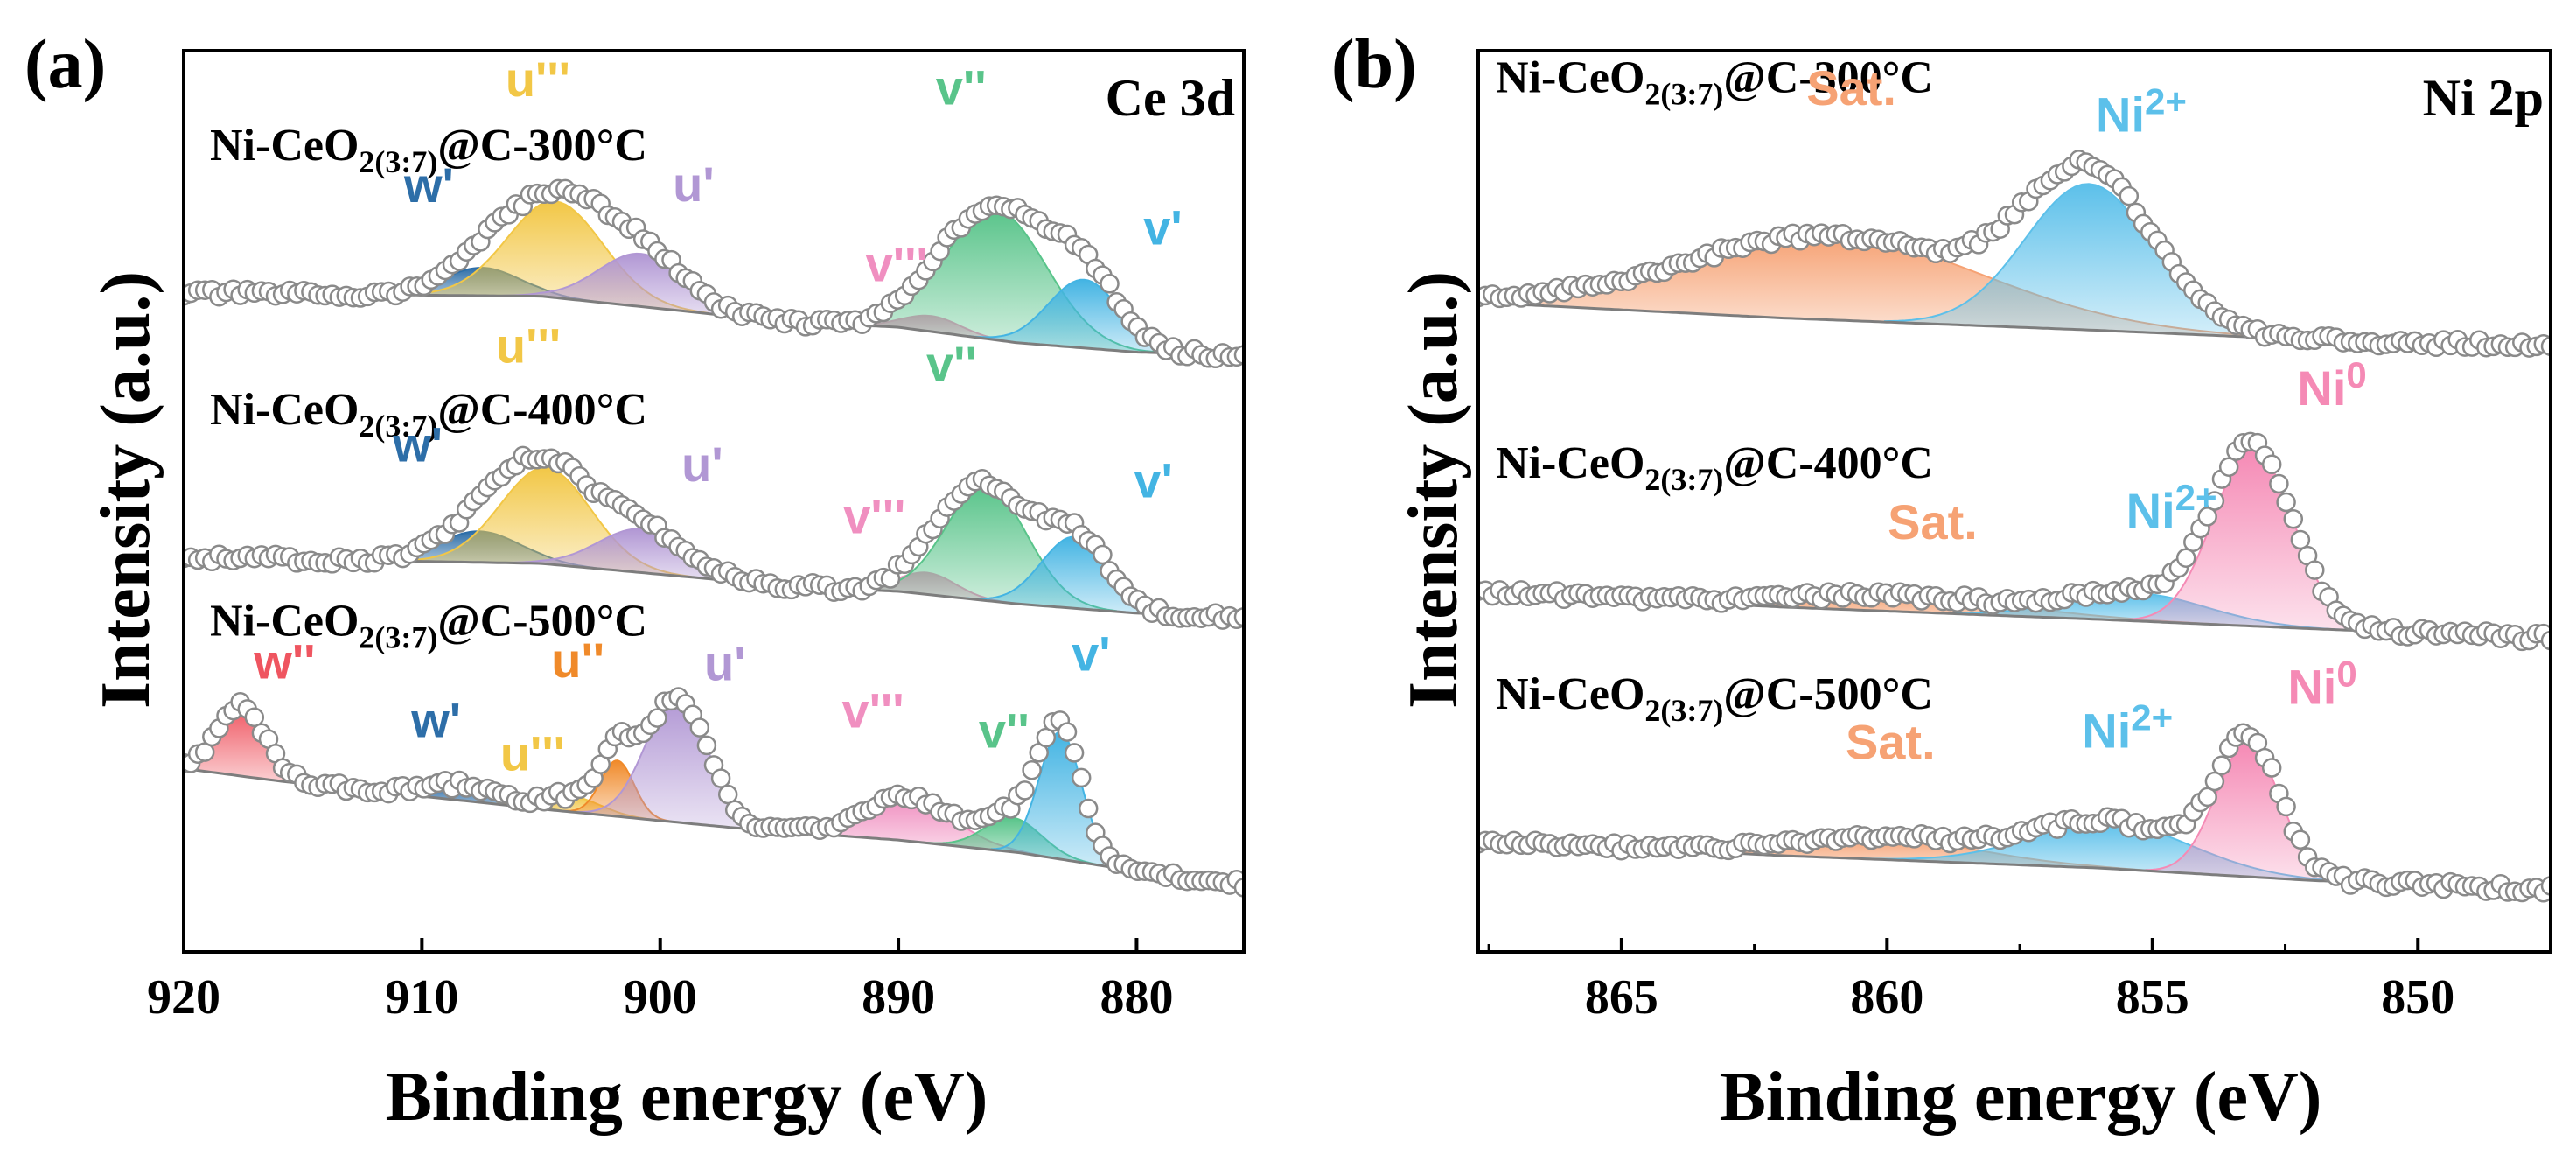  I want to click on panel-a-x-ticks: 920 910 900 890 880, so click(660, 981).